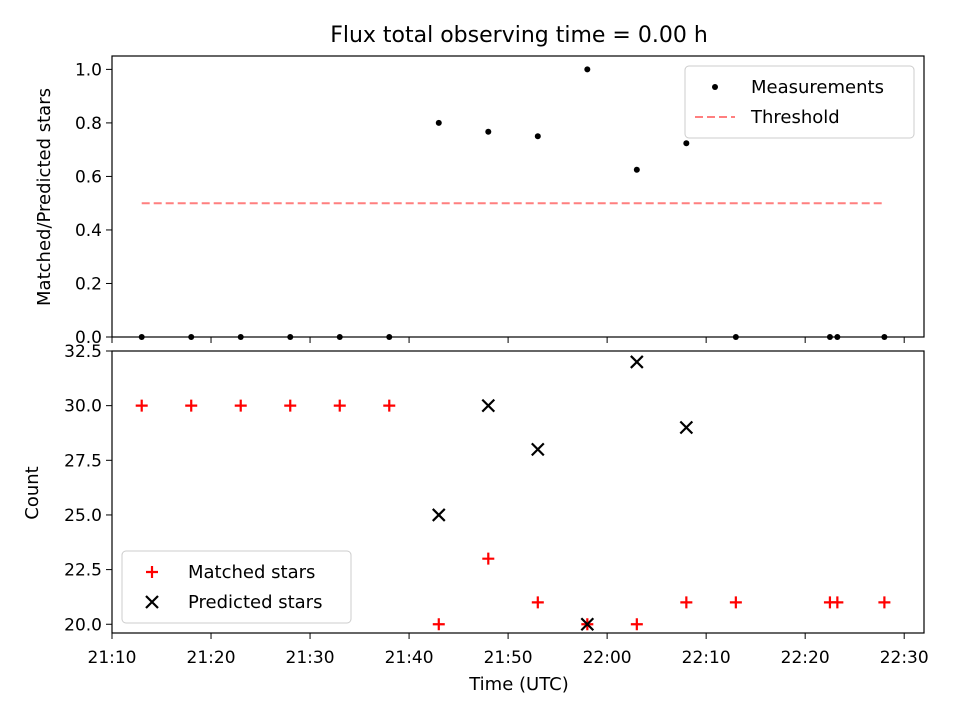  I want to click on x-tick-label: 22:30, so click(904, 658).